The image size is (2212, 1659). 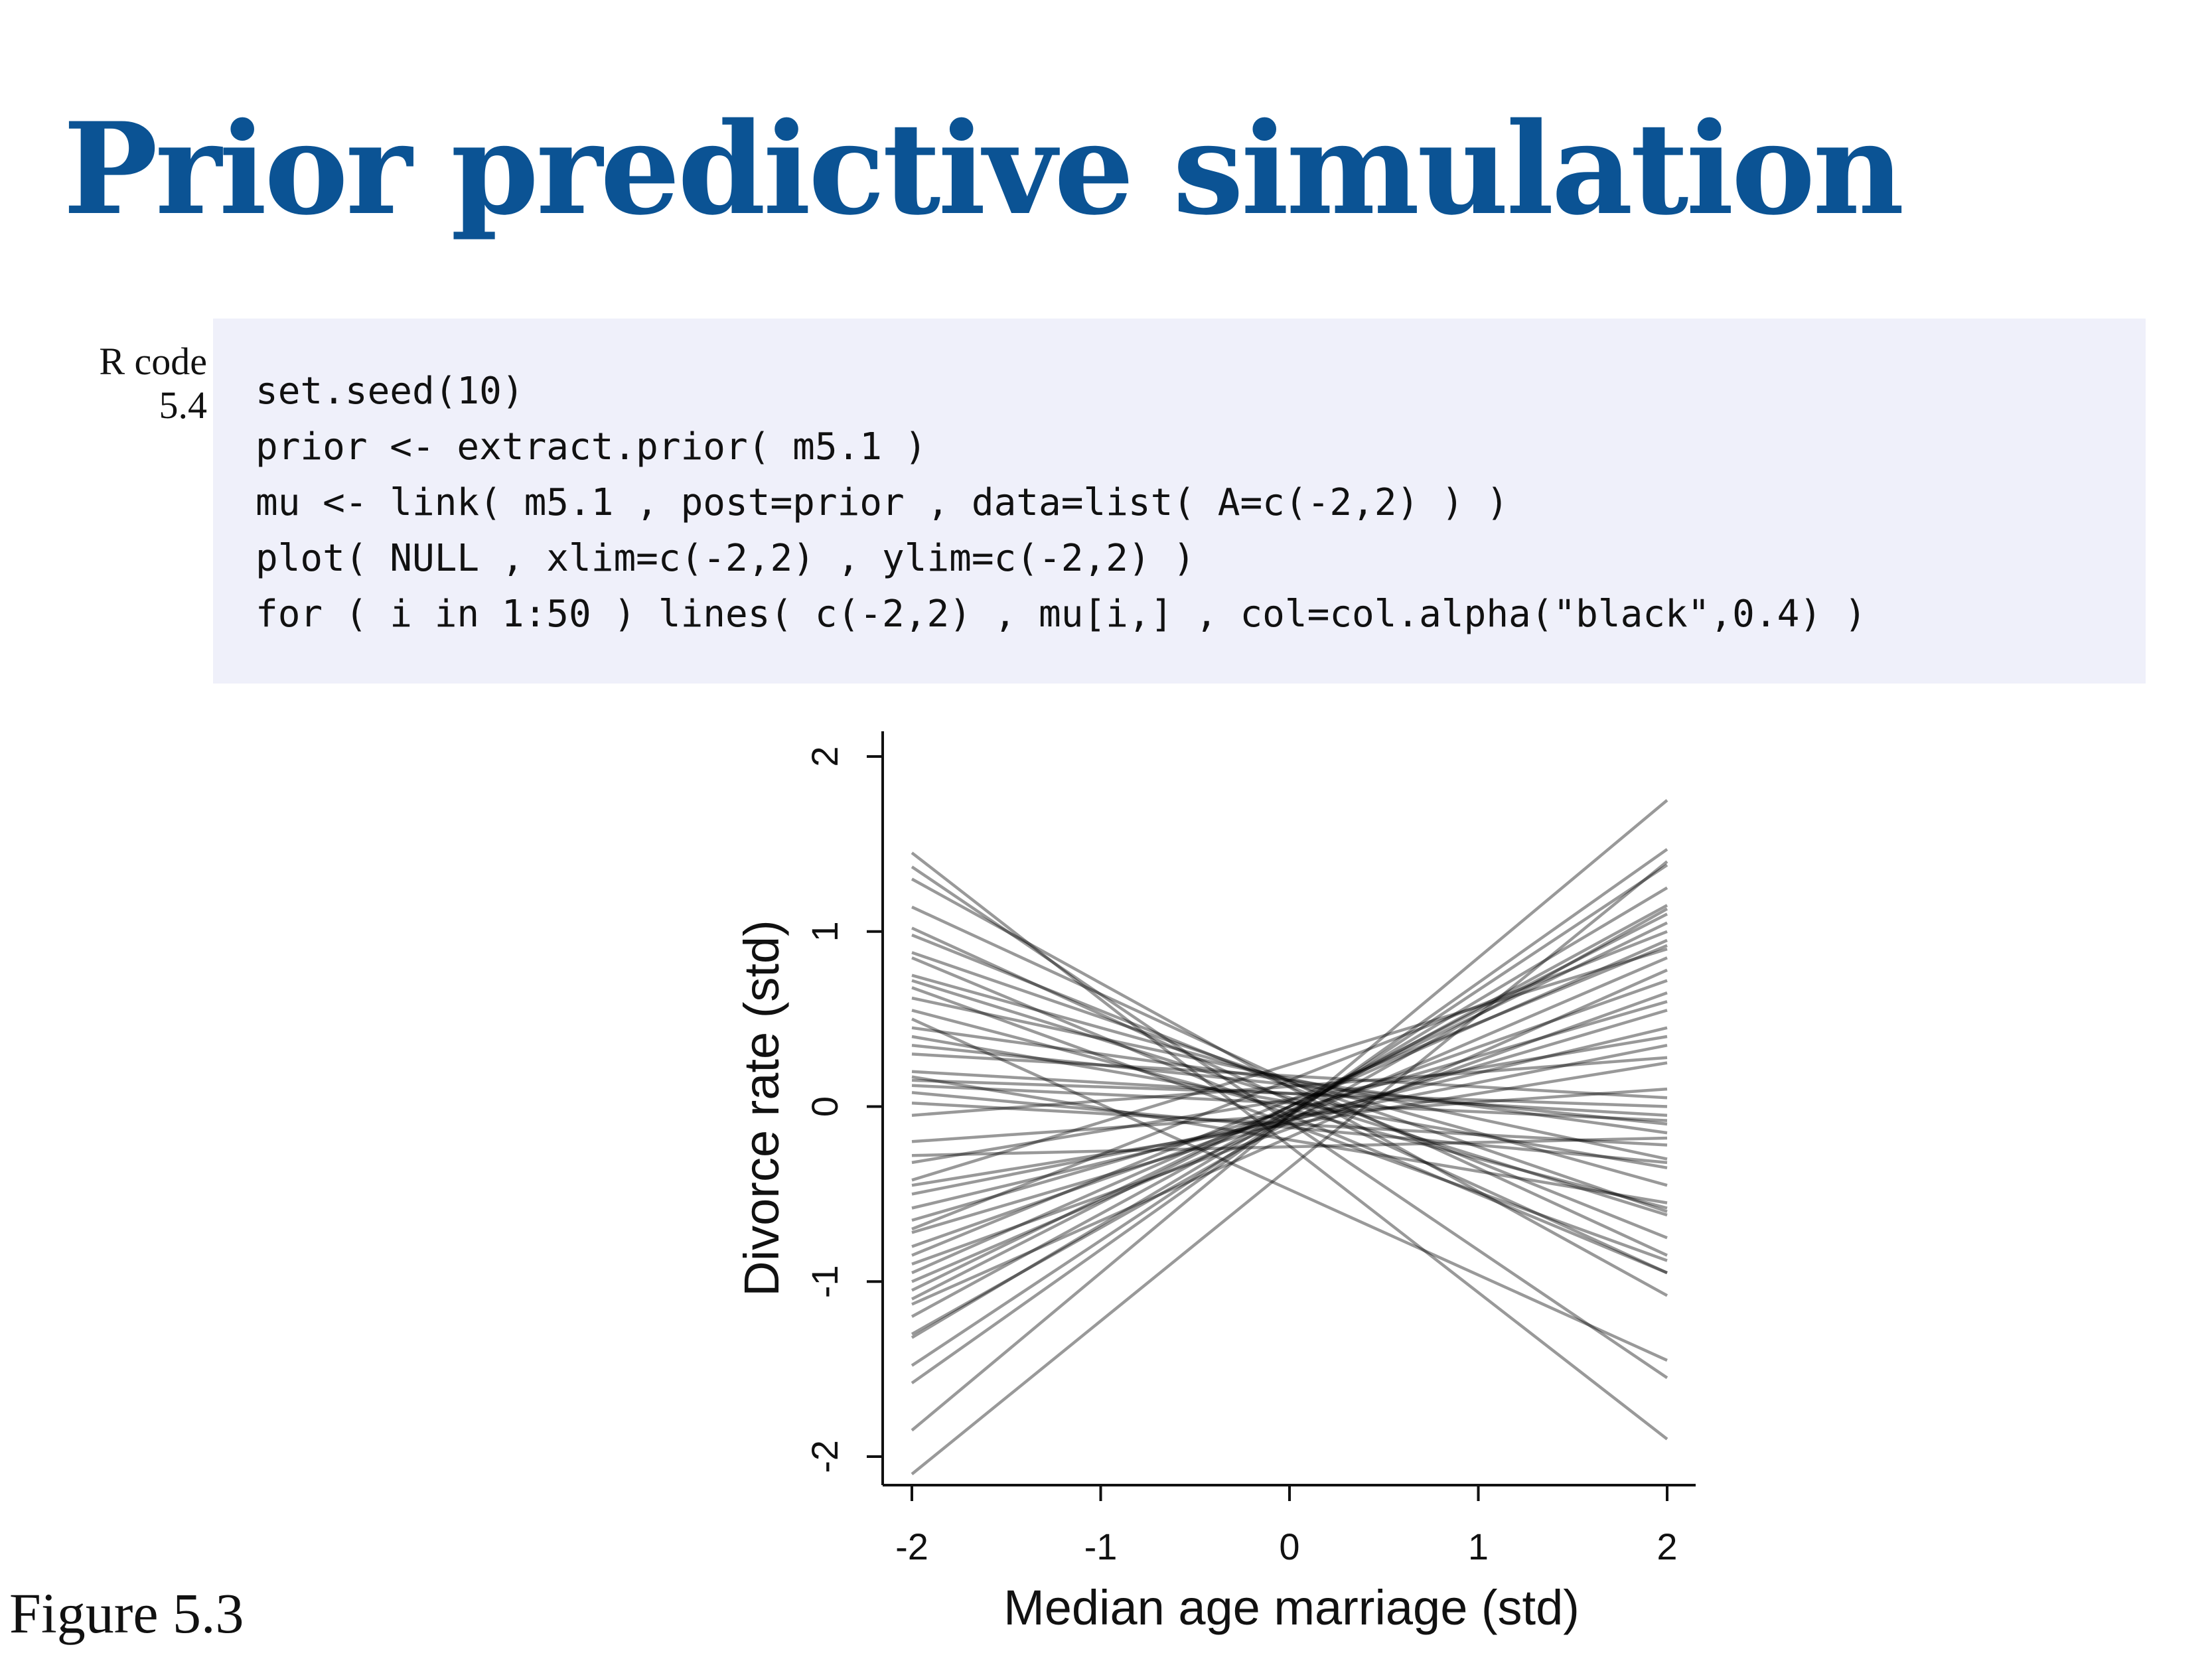 I want to click on code-caption-label: R code, so click(x=153, y=361).